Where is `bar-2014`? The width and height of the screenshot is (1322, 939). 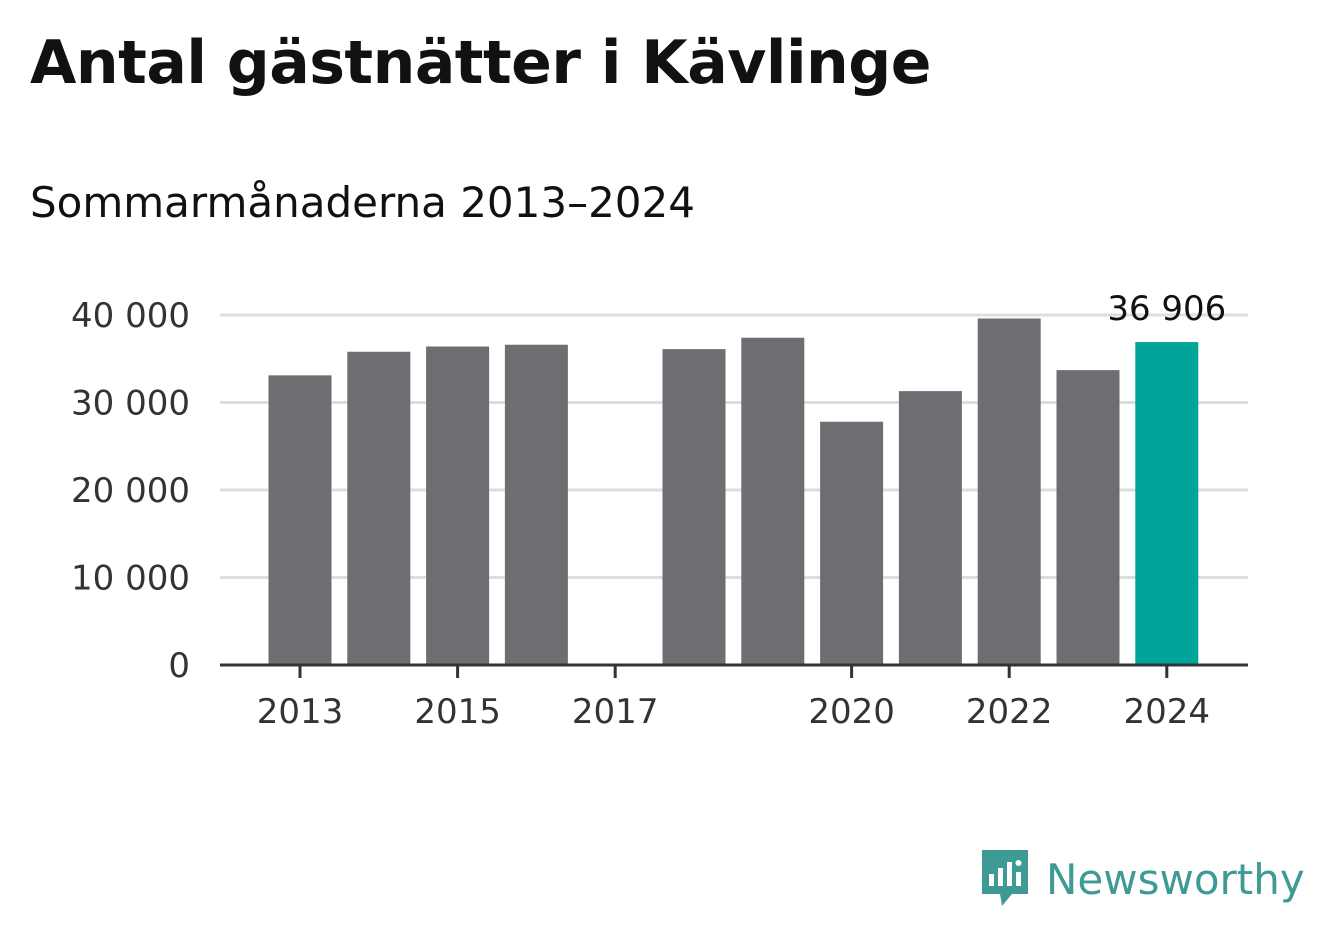
bar-2014 is located at coordinates (379, 508).